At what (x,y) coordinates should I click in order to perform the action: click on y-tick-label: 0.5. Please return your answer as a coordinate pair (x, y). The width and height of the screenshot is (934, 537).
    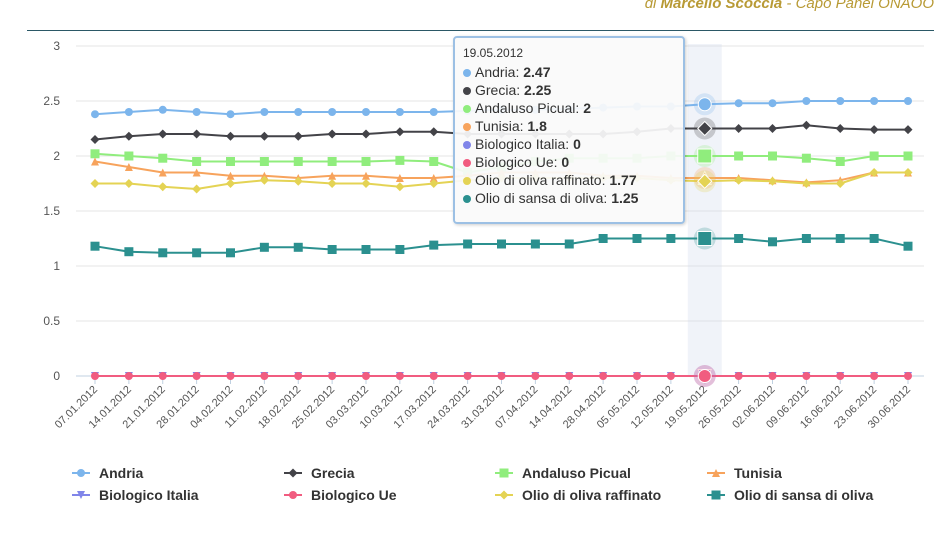
    Looking at the image, I should click on (51, 321).